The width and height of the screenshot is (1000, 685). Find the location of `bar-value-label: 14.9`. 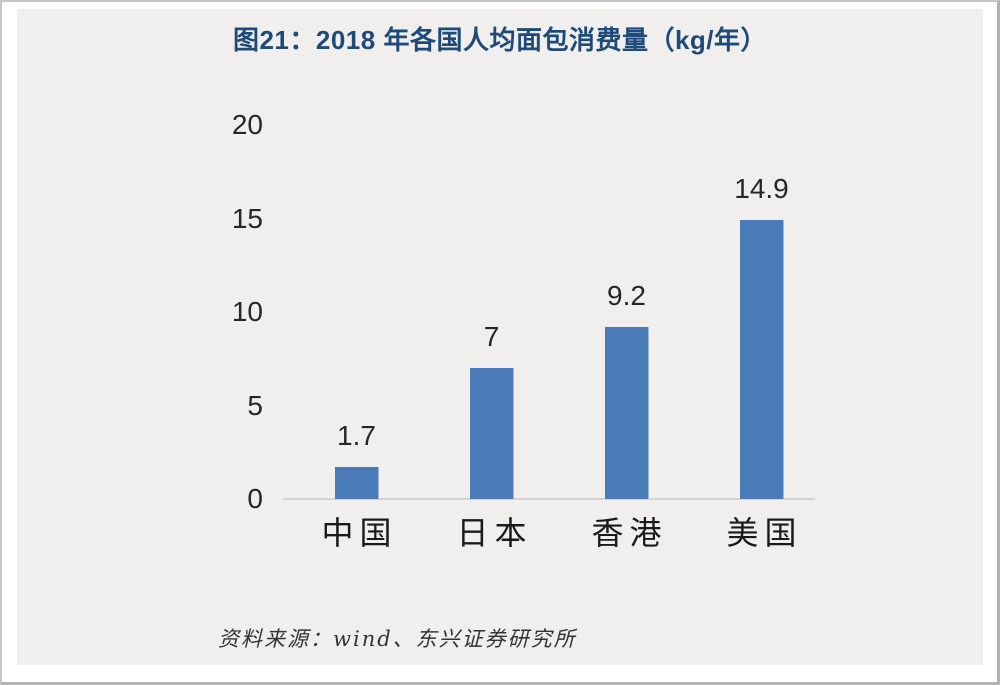

bar-value-label: 14.9 is located at coordinates (761, 188).